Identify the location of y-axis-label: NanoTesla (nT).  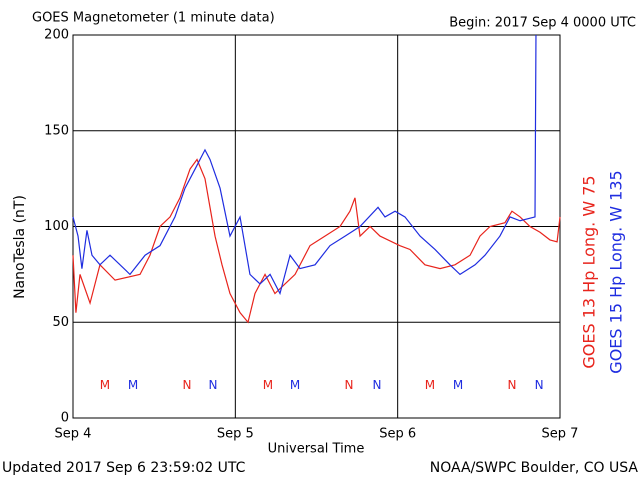
(20, 247).